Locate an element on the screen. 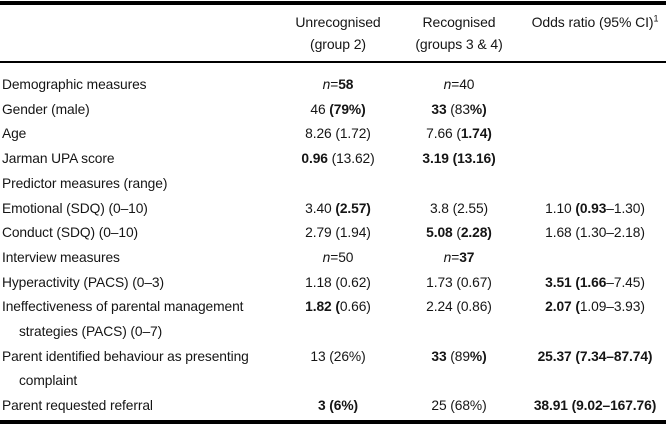 Image resolution: width=666 pixels, height=428 pixels. table-row: Jarman UPA score 0.96 (13.62) 3.19 (13.16) is located at coordinates (333, 159).